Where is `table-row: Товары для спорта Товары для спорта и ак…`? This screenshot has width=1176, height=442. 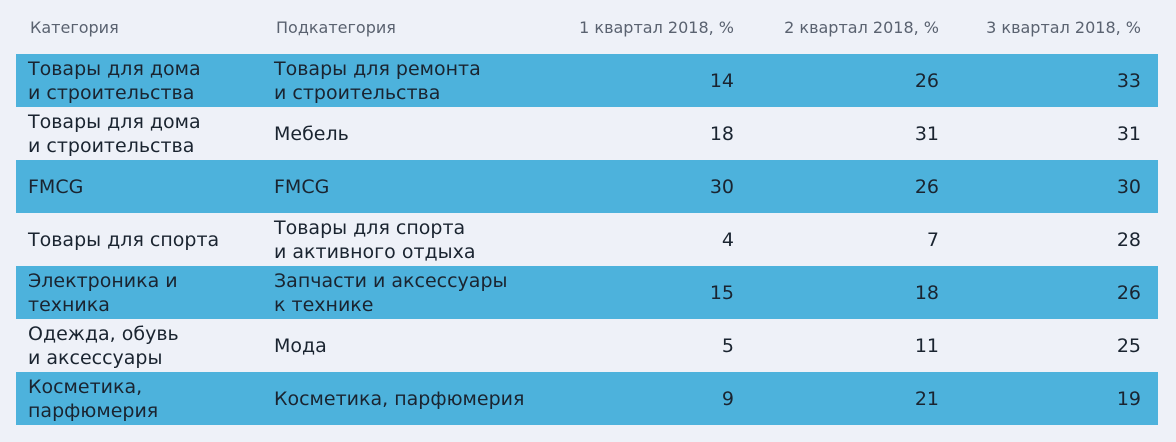 table-row: Товары для спорта Товары для спорта и ак… is located at coordinates (587, 239).